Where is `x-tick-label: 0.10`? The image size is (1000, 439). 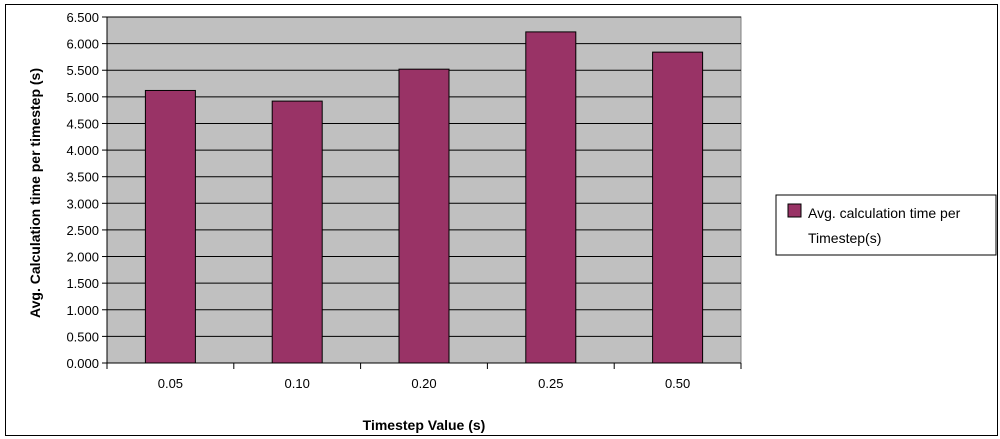 x-tick-label: 0.10 is located at coordinates (297, 383).